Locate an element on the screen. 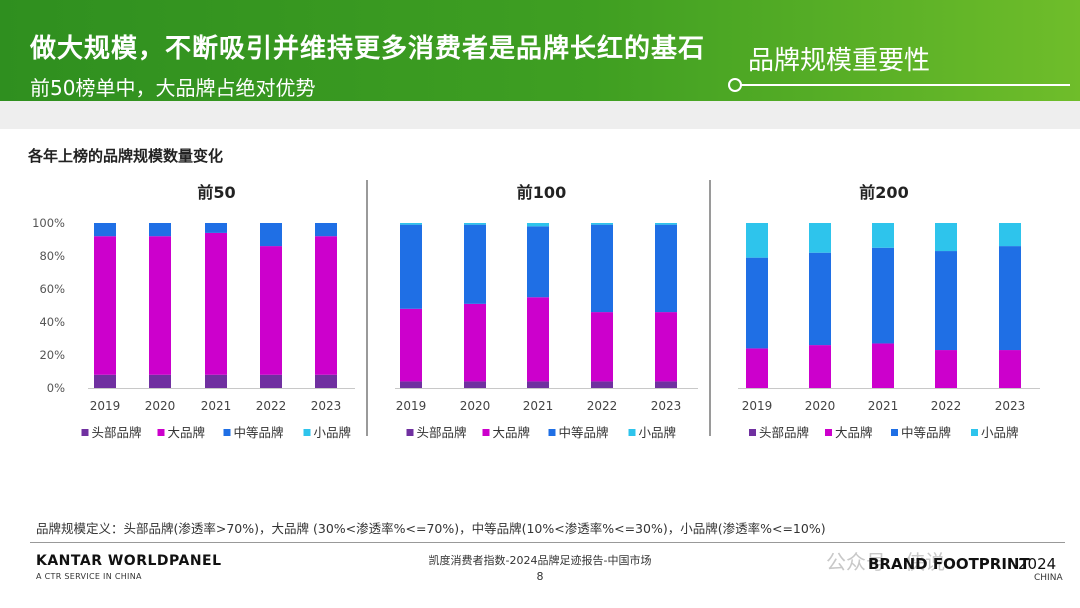 This screenshot has height=608, width=1080. section-tag: 品牌规模重要性 is located at coordinates (839, 61).